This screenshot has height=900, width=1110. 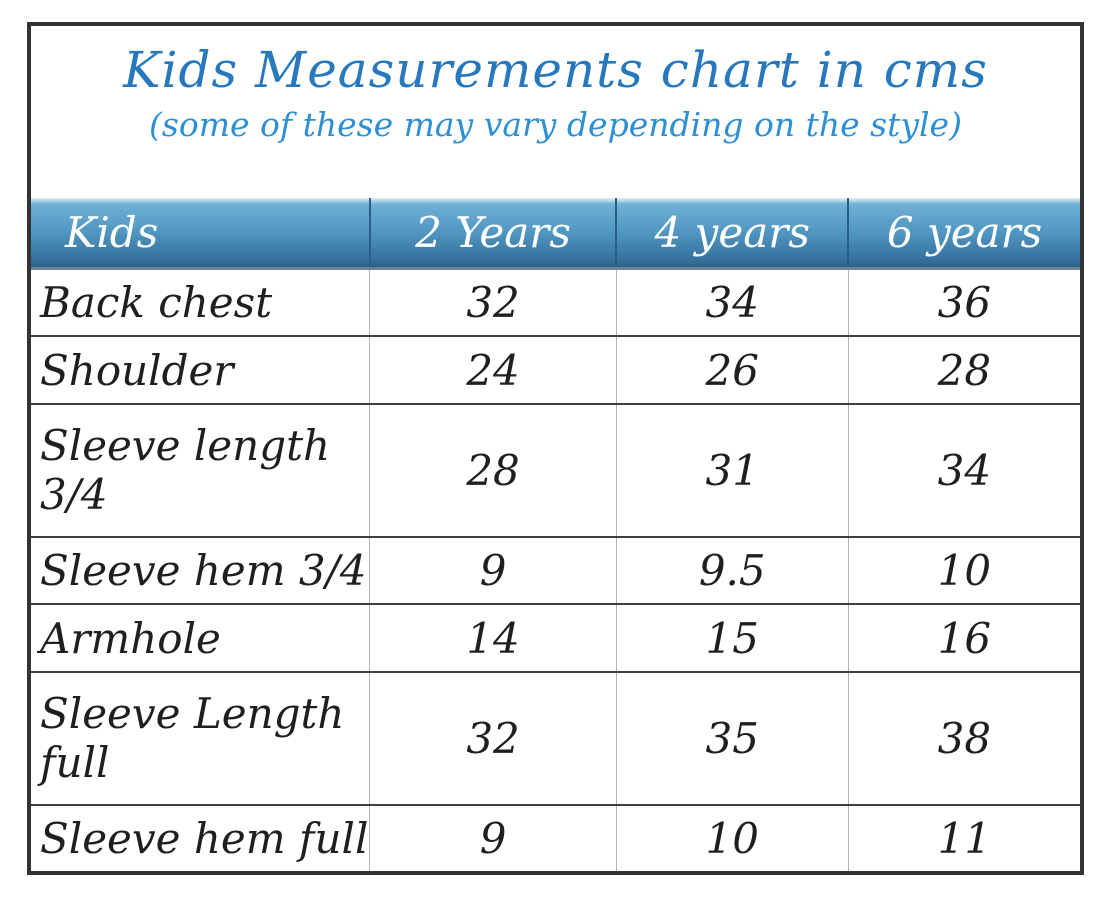 What do you see at coordinates (200, 837) in the screenshot?
I see `row-label: Sleeve hem full` at bounding box center [200, 837].